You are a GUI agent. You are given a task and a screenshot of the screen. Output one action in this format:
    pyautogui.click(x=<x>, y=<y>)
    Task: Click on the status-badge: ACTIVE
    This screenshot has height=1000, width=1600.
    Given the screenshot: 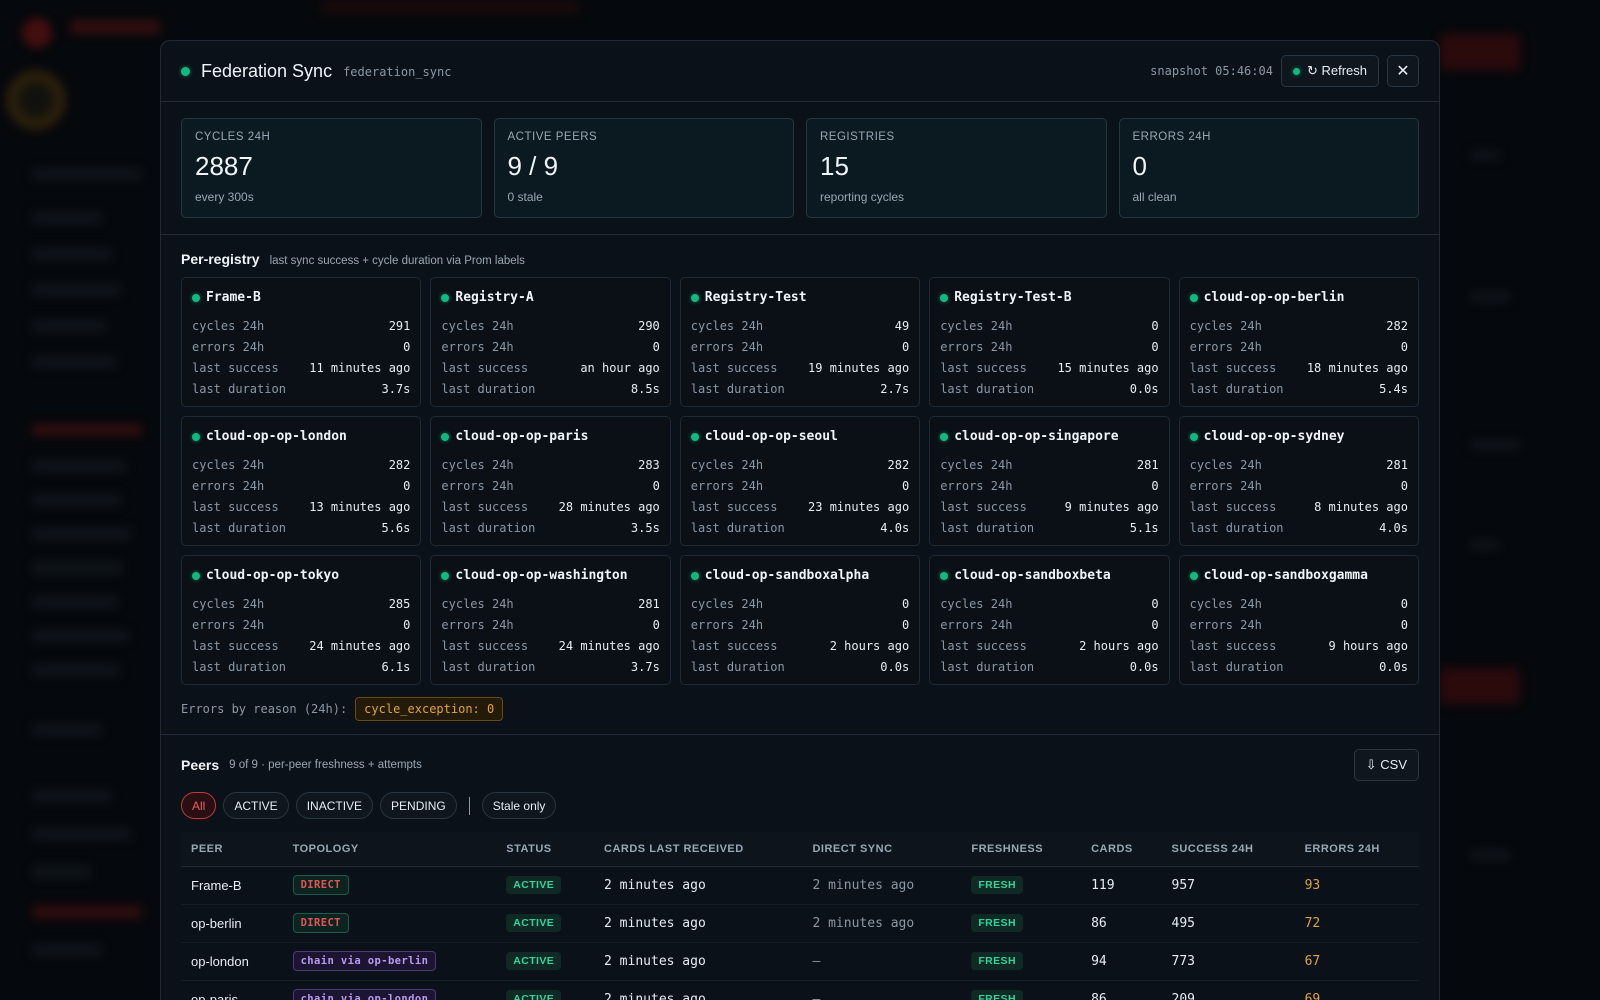 What is the action you would take?
    pyautogui.click(x=534, y=995)
    